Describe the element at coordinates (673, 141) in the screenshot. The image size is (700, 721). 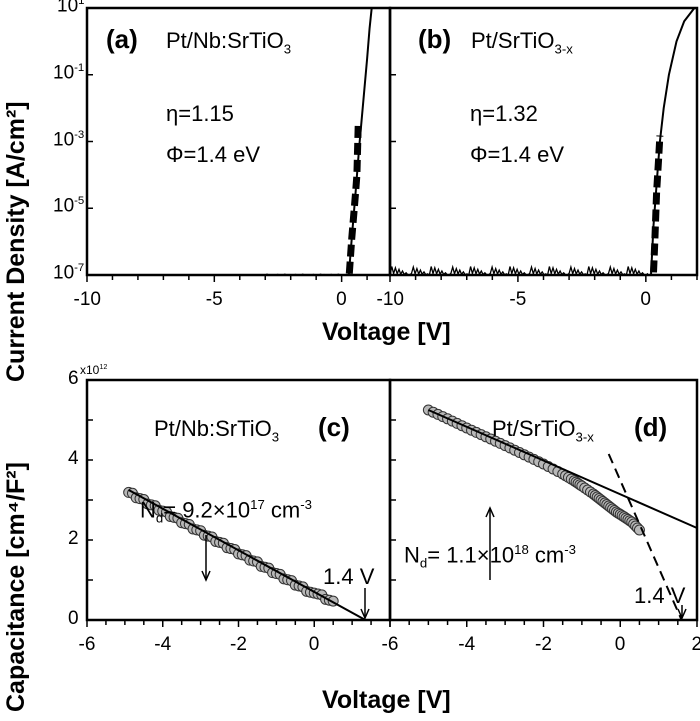
I see `fit-curve` at that location.